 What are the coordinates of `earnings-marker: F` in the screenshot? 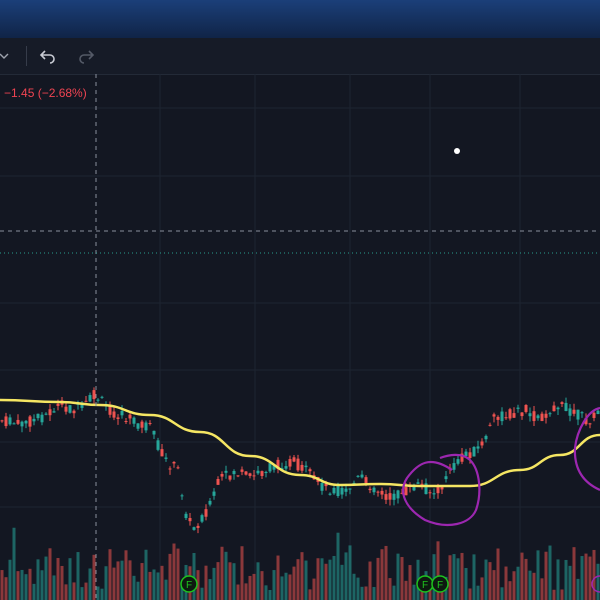 It's located at (425, 584).